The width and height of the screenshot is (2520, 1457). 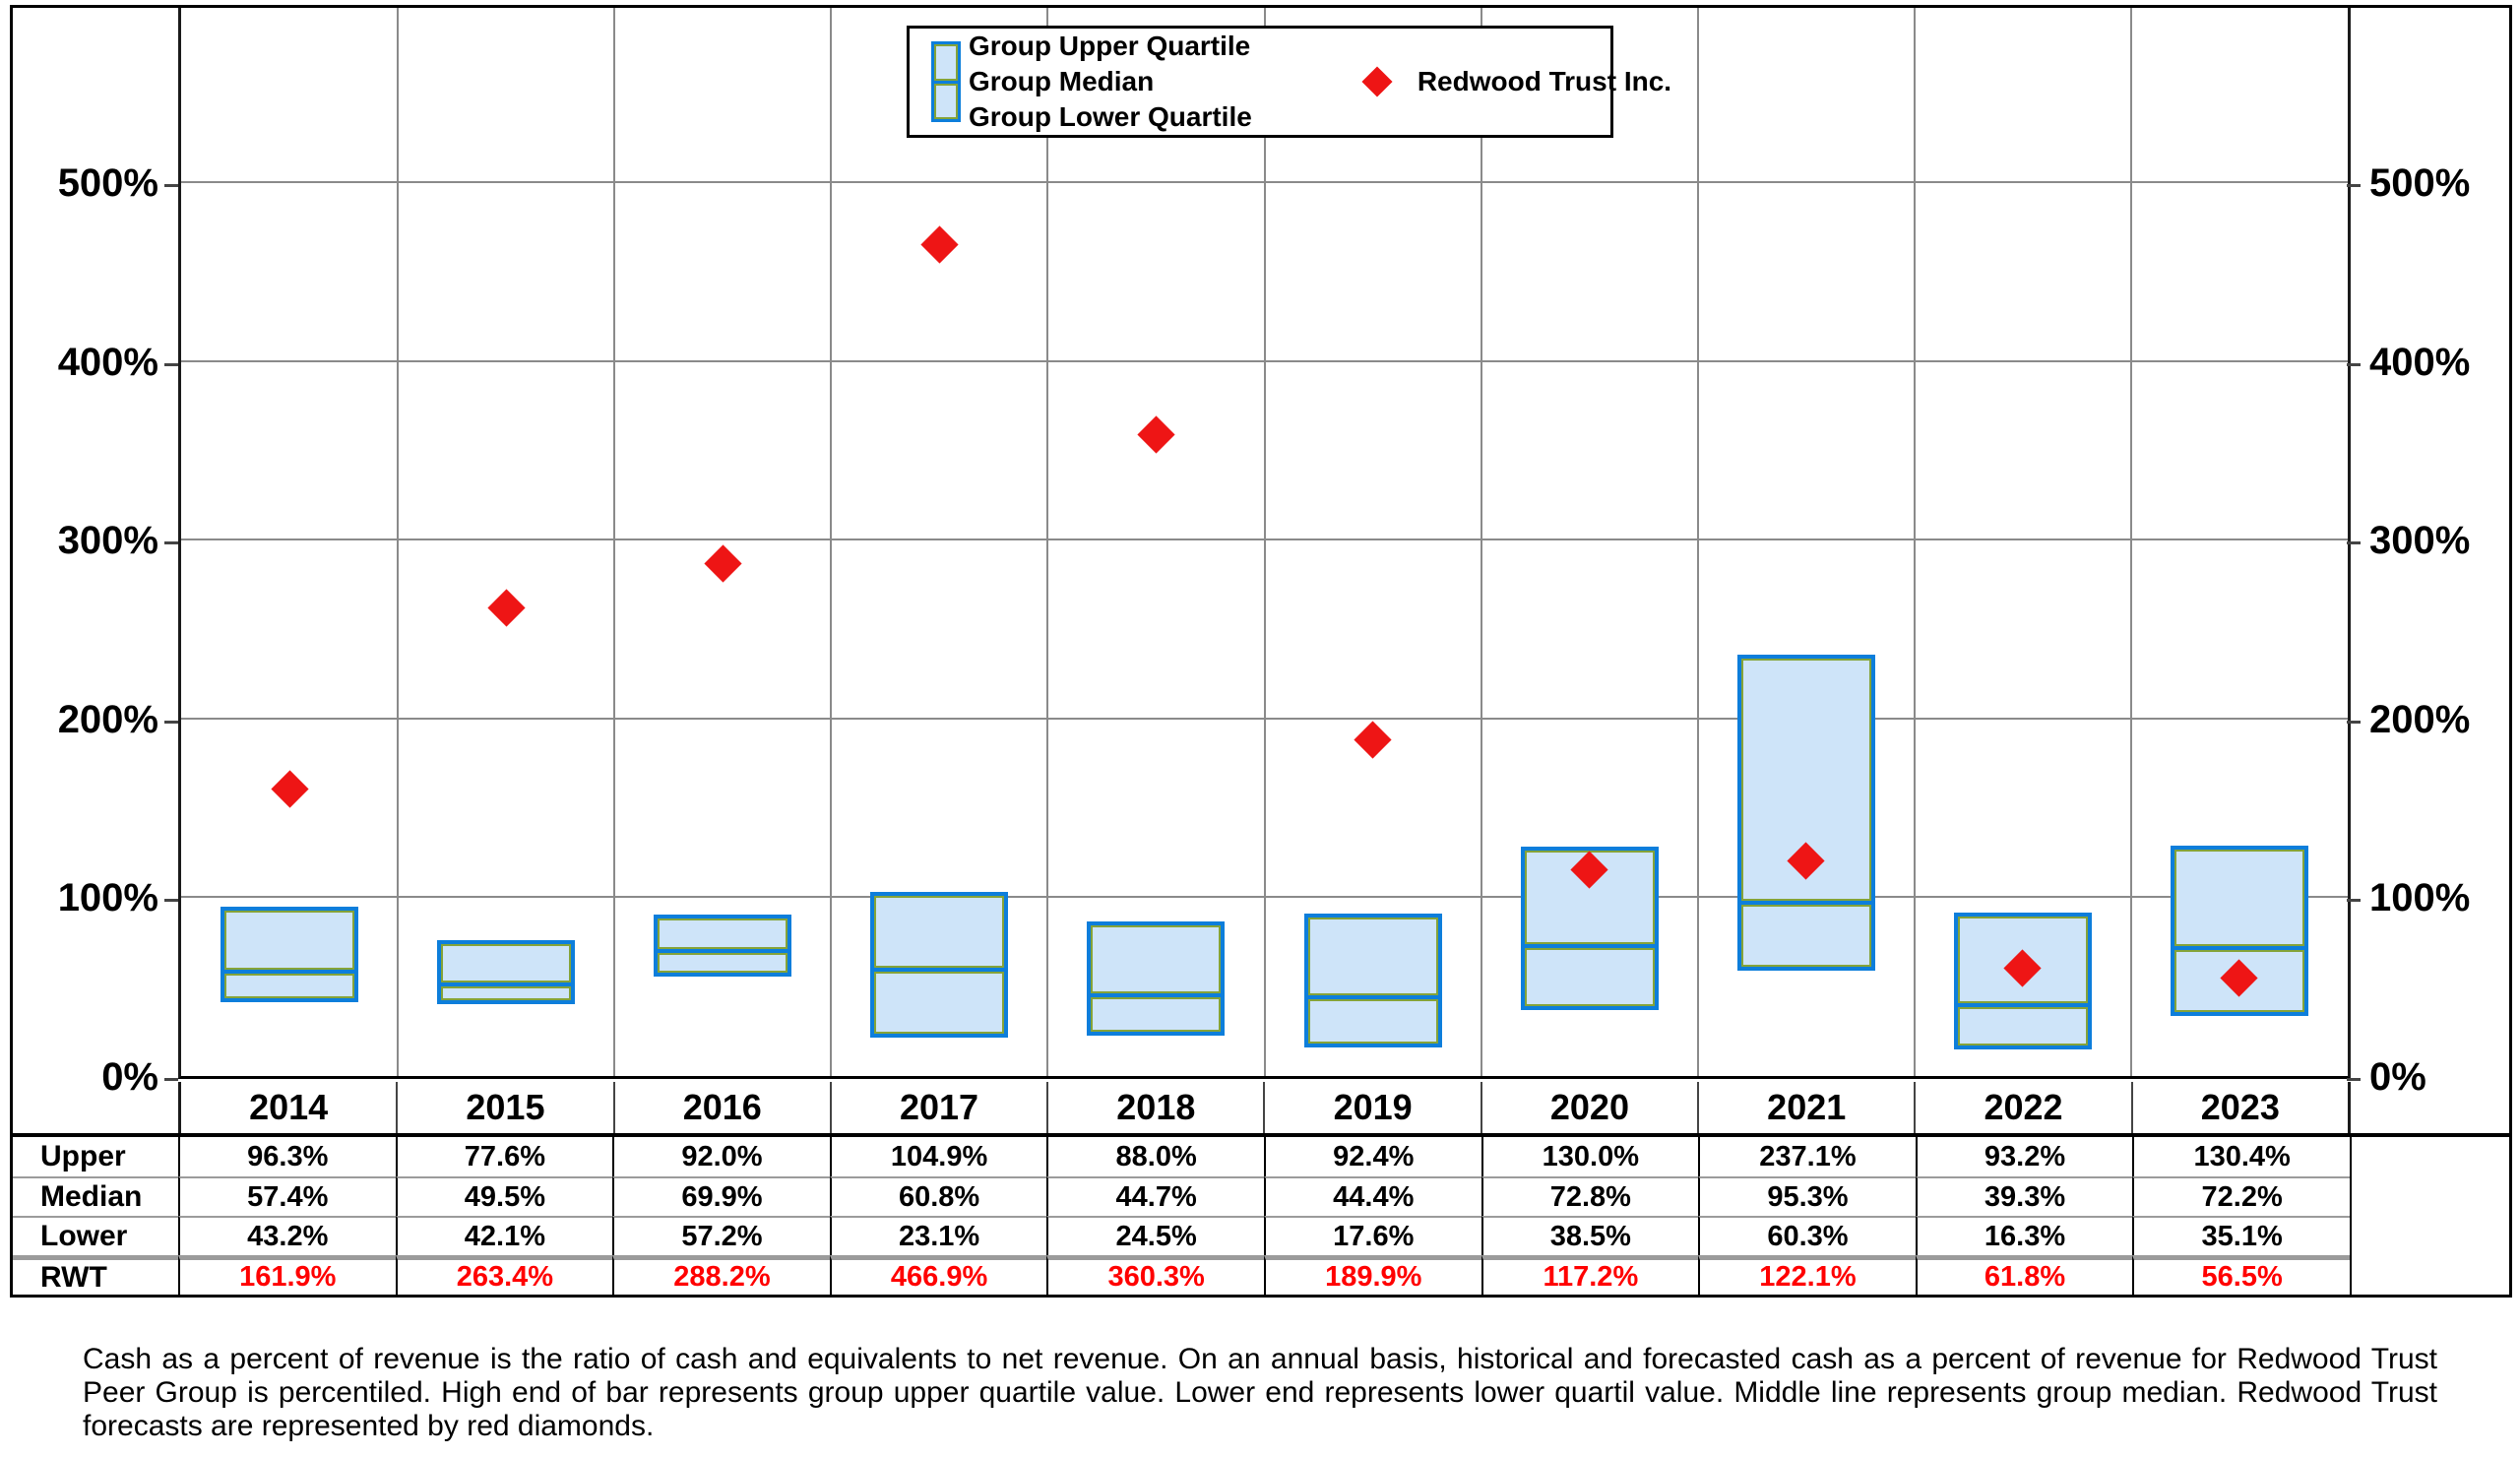 I want to click on x-axis-label-2020: 2020, so click(x=1588, y=1107).